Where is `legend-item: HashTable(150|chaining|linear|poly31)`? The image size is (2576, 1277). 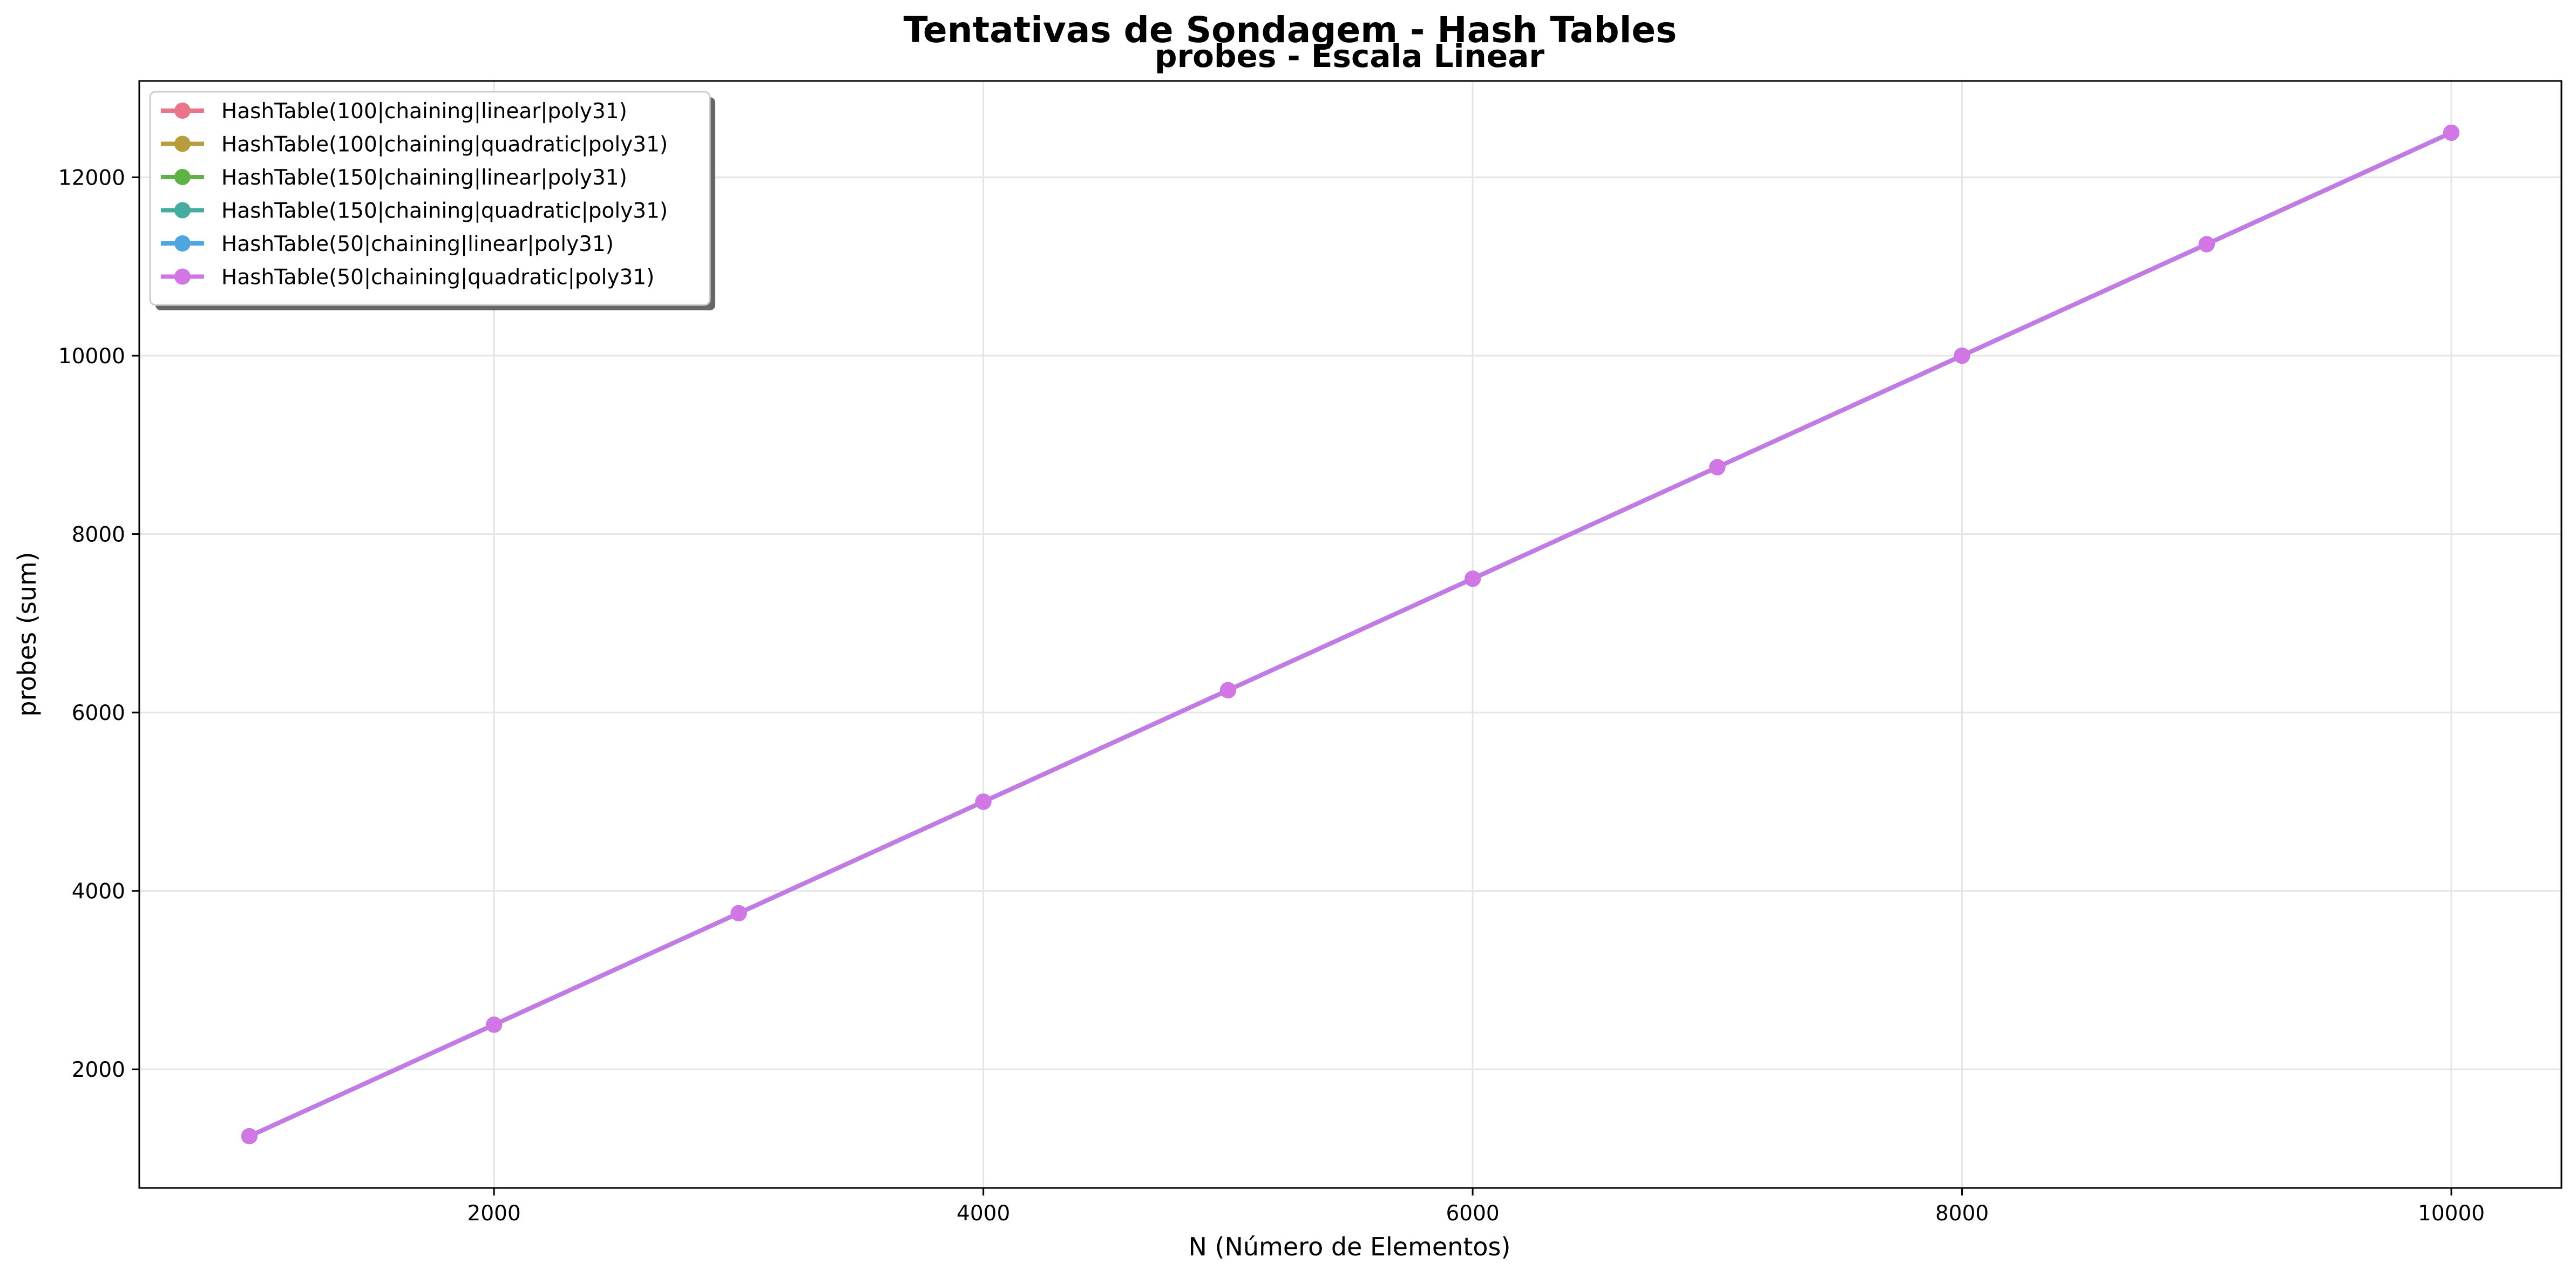
legend-item: HashTable(150|chaining|linear|poly31) is located at coordinates (394, 178).